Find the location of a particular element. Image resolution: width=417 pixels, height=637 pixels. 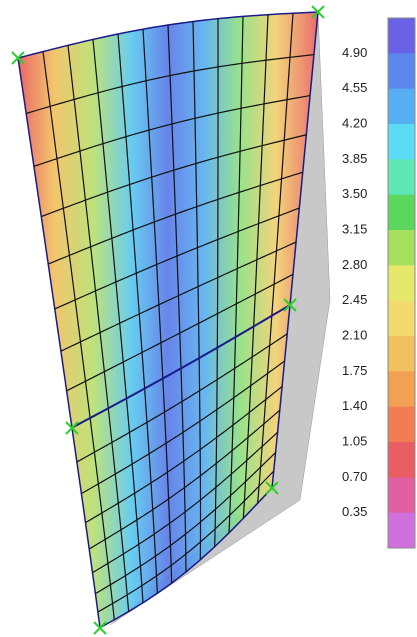

legend-label: 0.35 is located at coordinates (354, 511).